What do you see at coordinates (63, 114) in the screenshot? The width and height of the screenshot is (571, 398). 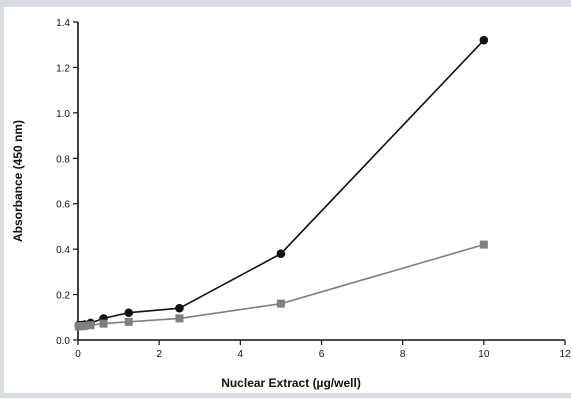 I see `y-tick-label: 1.0` at bounding box center [63, 114].